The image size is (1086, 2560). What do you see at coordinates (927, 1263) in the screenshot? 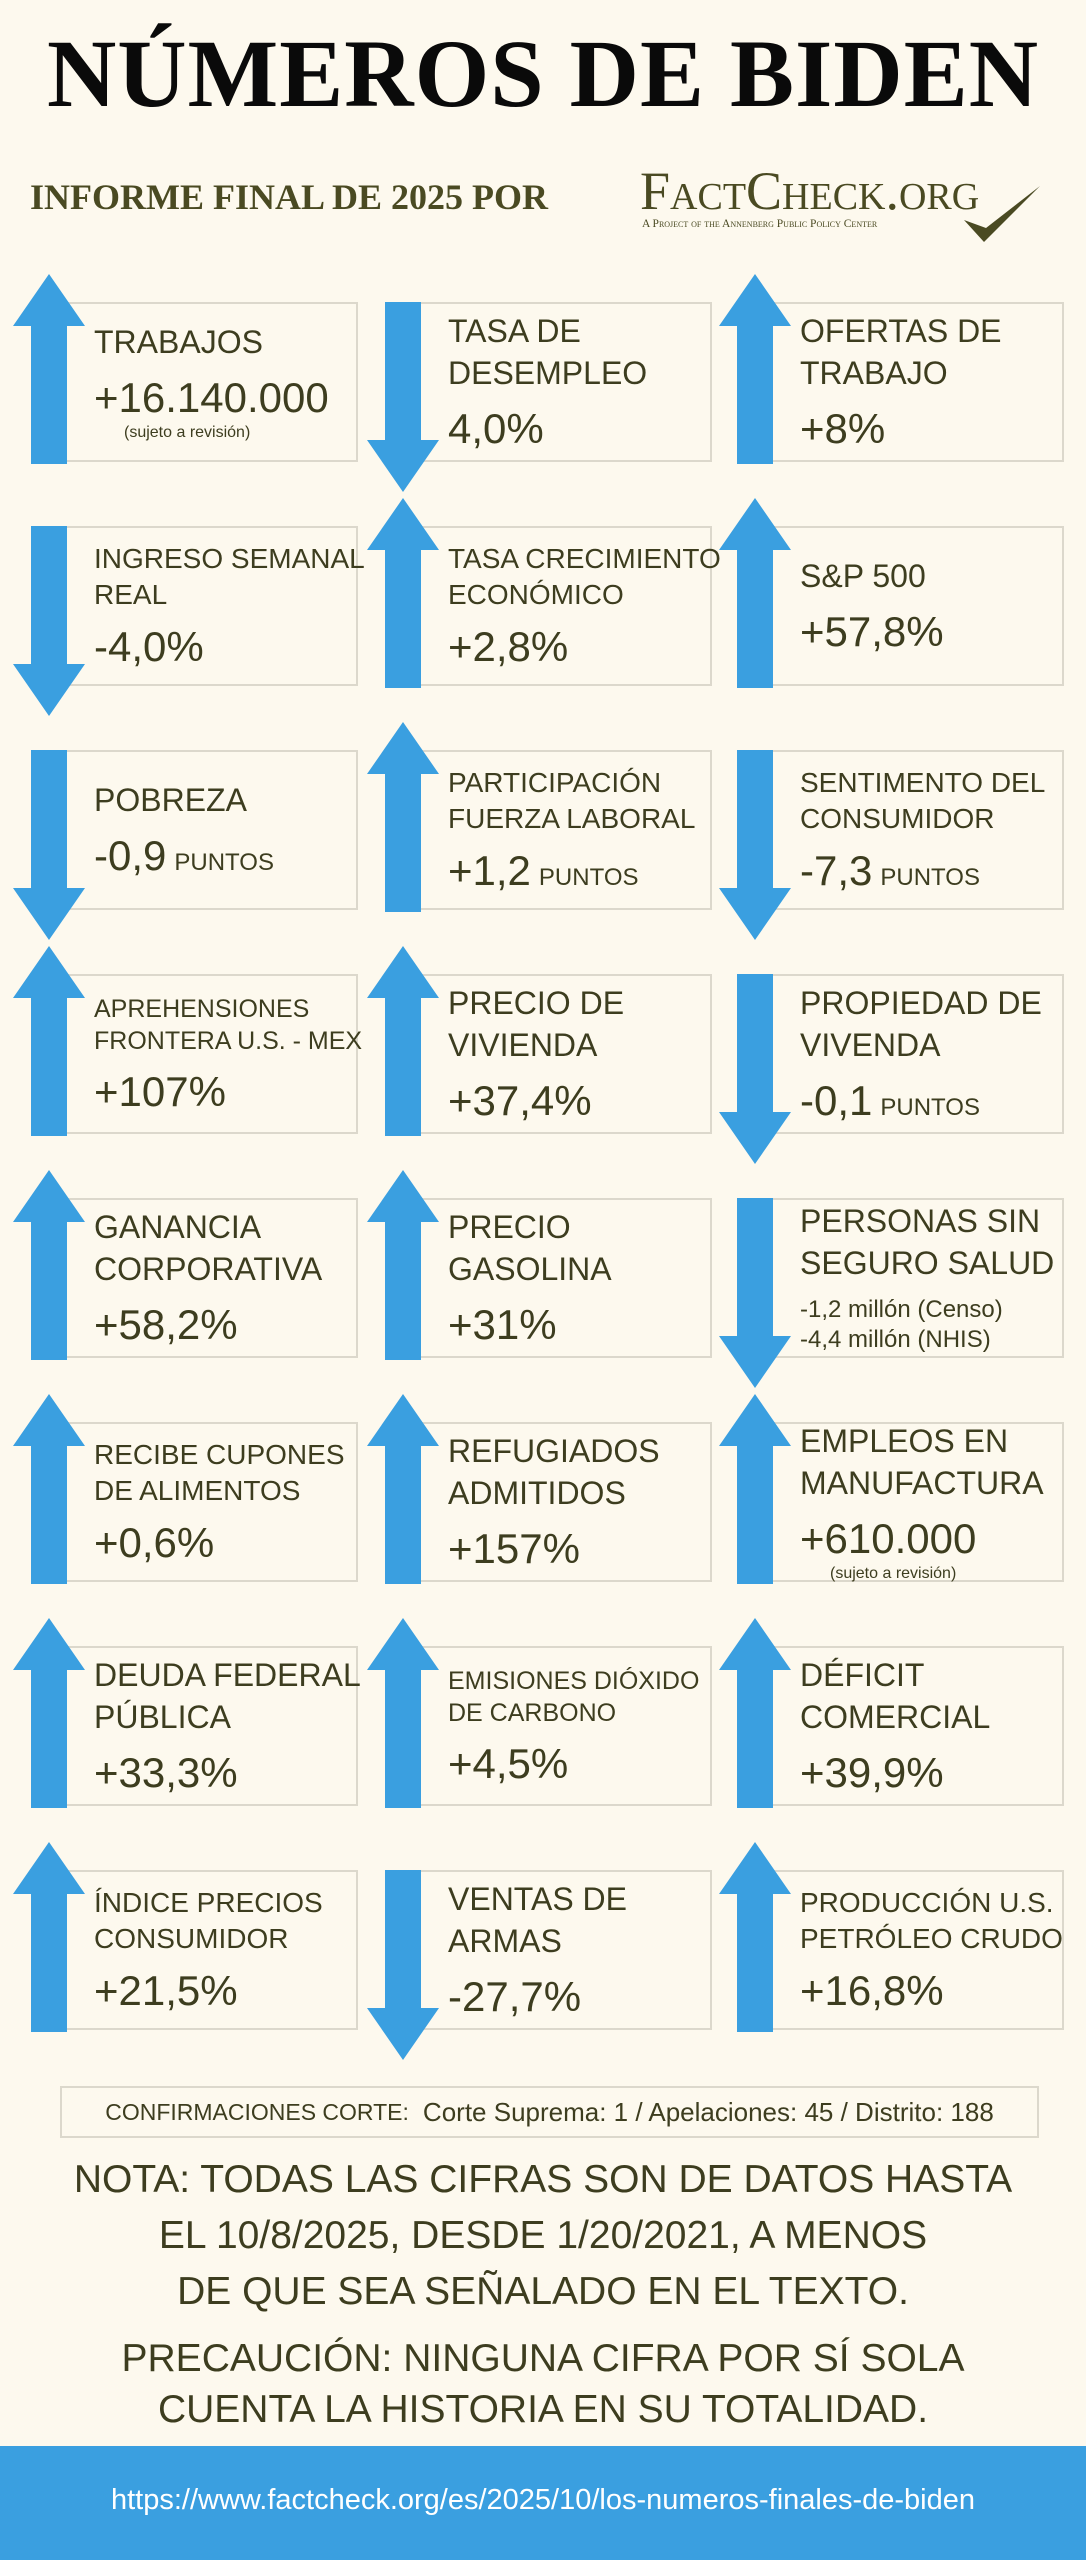
I see `card-label-line: SEGURO SALUD` at bounding box center [927, 1263].